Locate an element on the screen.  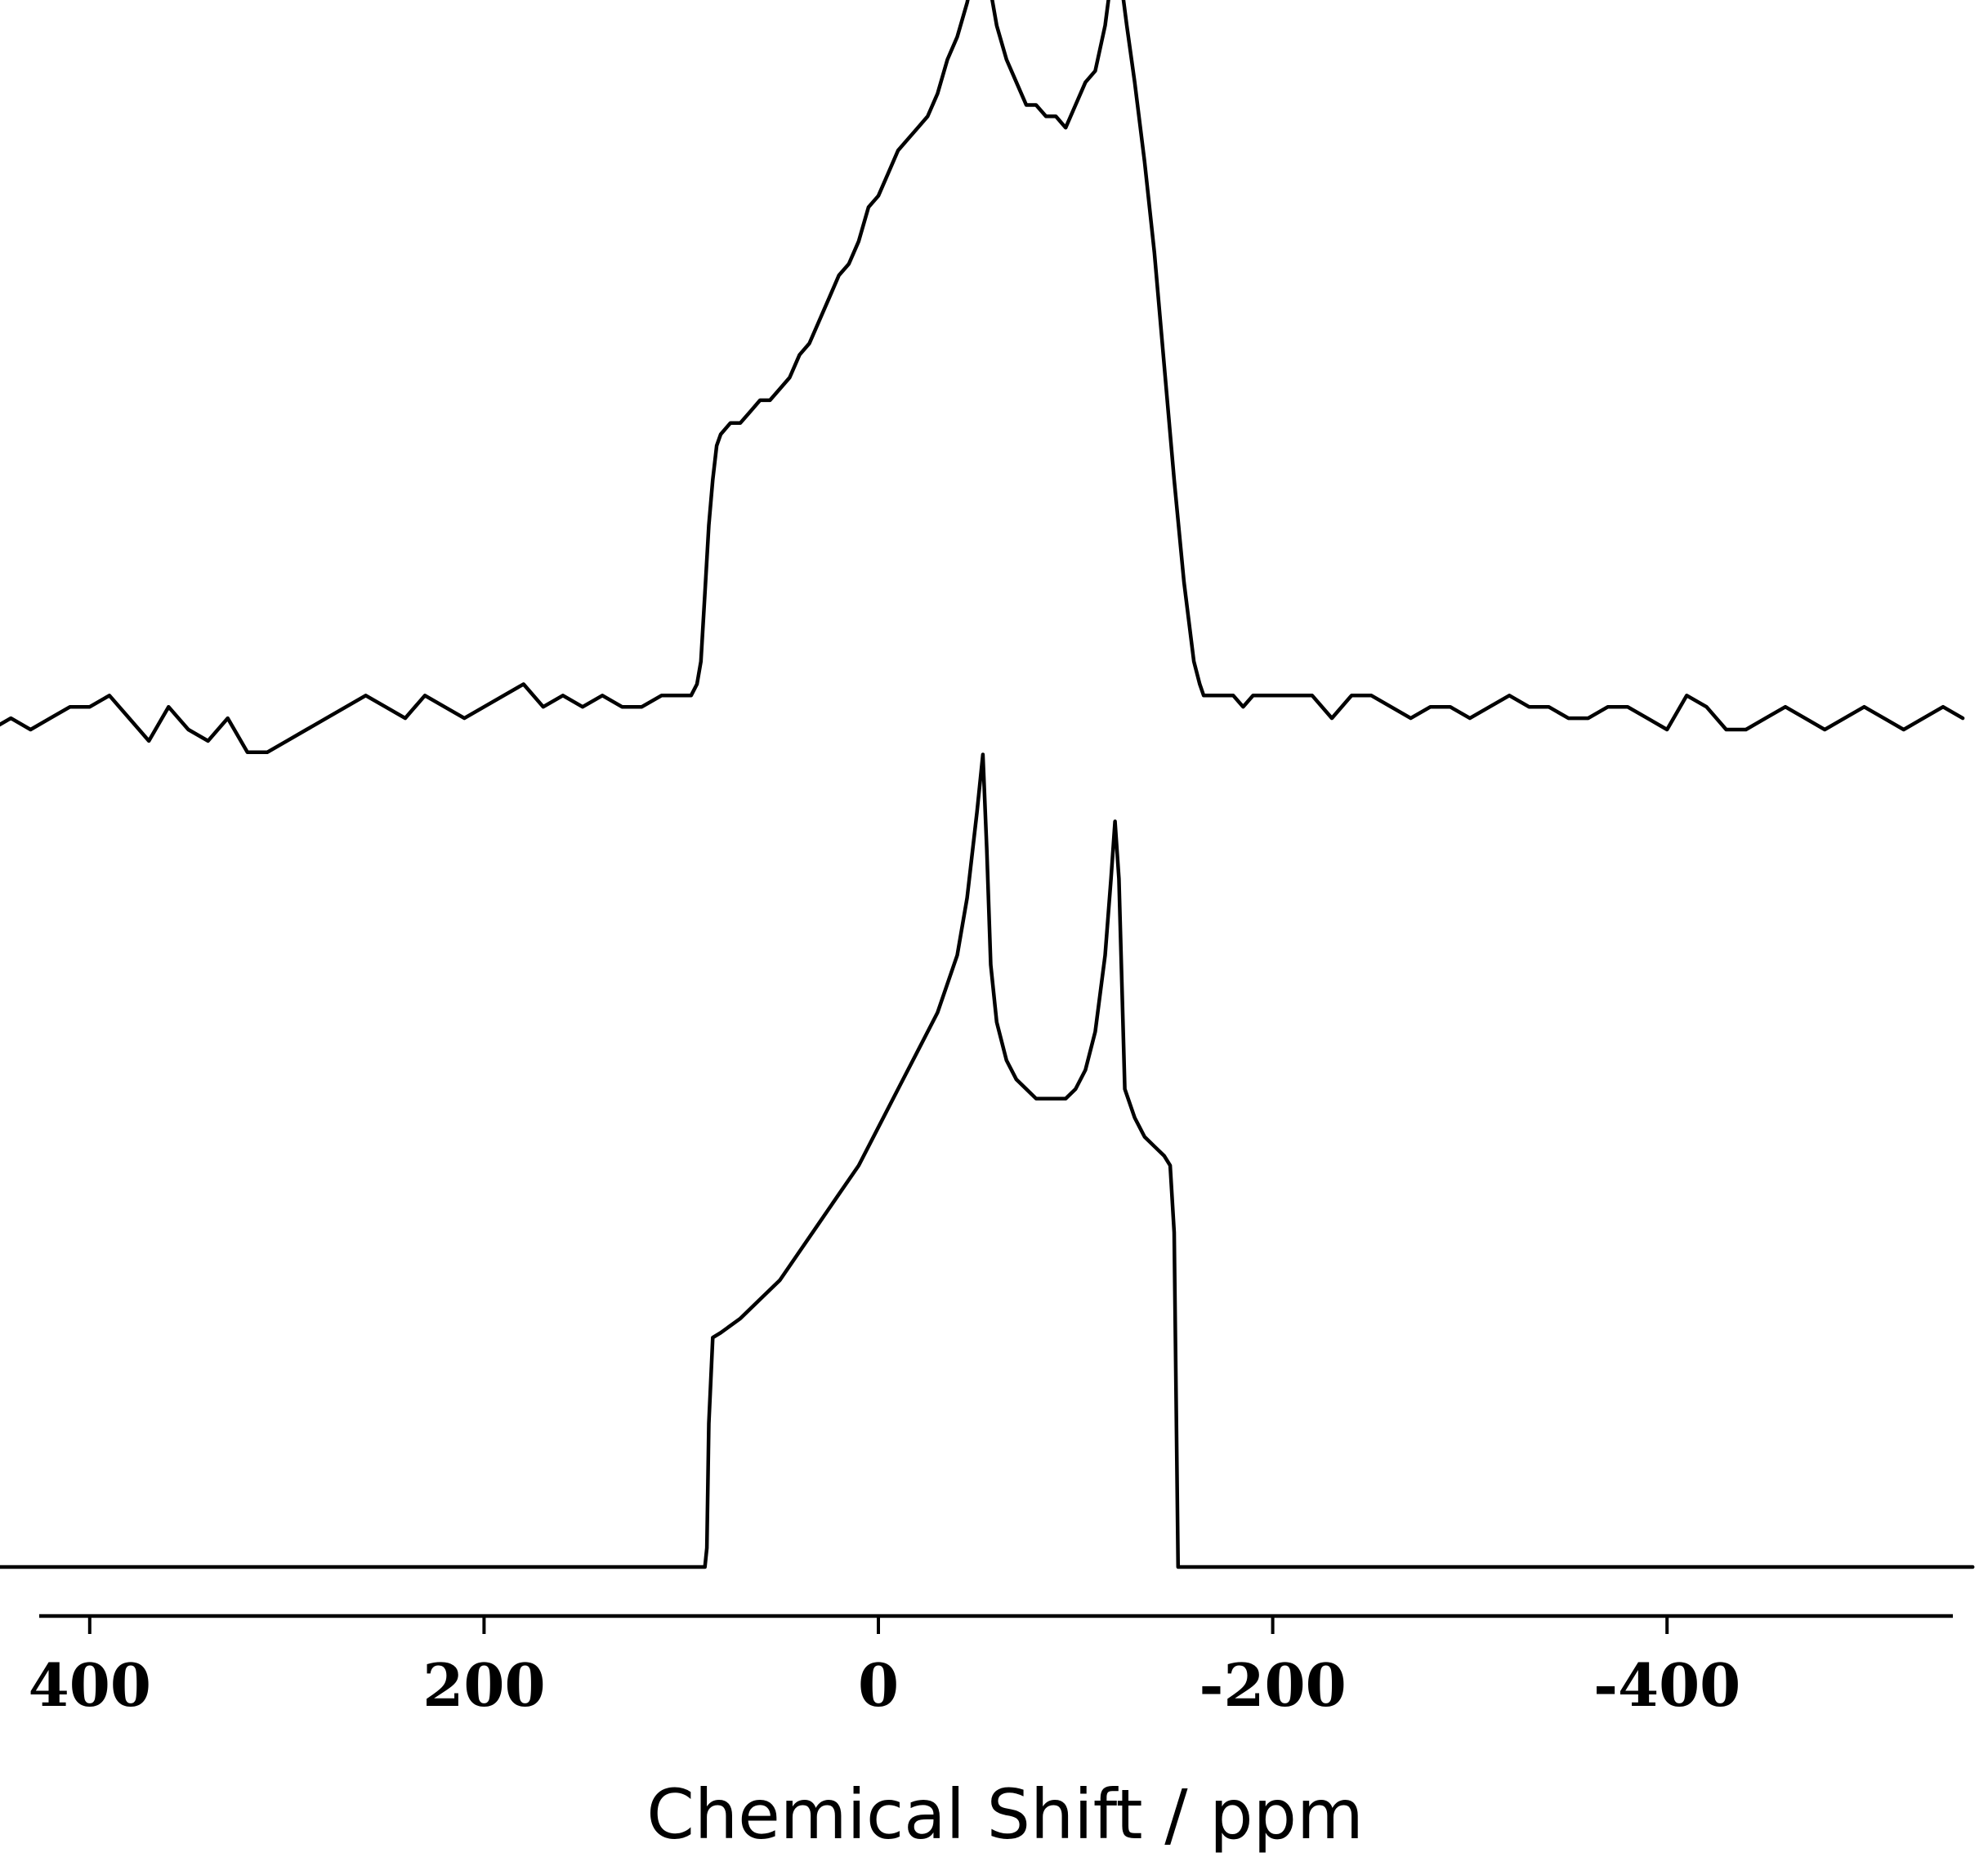
x-tick-label: 0 is located at coordinates (878, 1685).